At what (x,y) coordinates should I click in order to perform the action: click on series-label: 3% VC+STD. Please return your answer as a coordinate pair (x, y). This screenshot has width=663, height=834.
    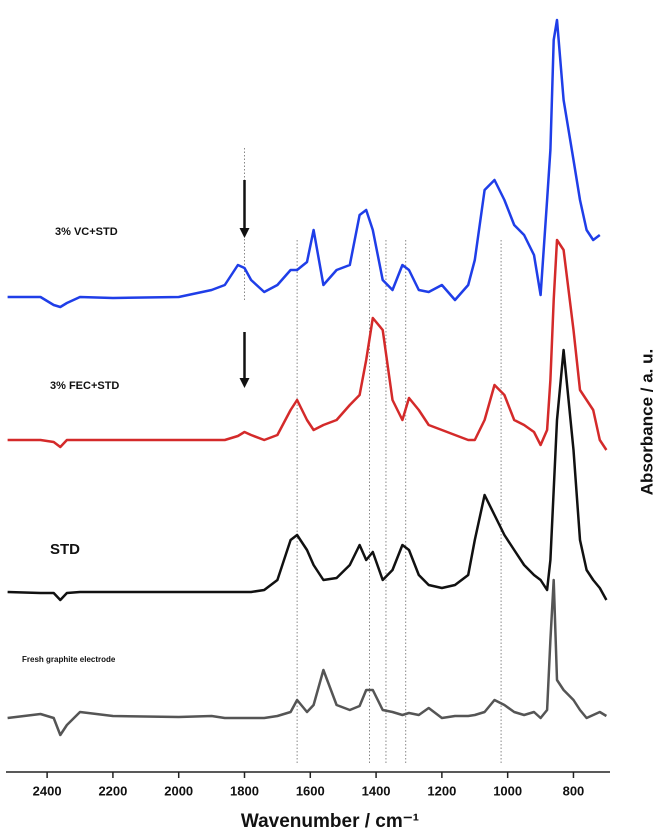
    Looking at the image, I should click on (86, 232).